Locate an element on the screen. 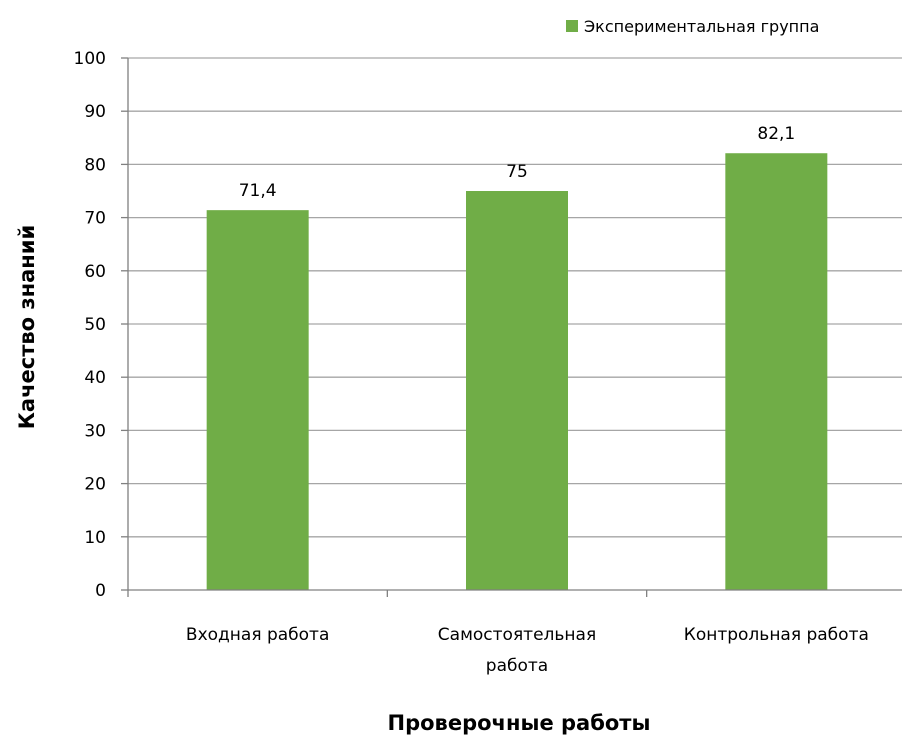  legend-label: Экспериментальная группа is located at coordinates (701, 26).